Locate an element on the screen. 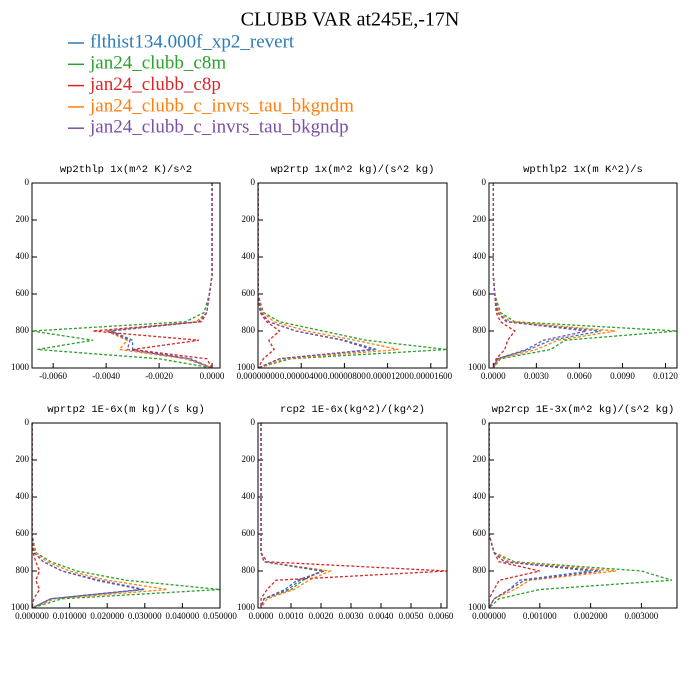 This screenshot has width=700, height=700. panel-title: wprtp2 1E-6x(m kg)/(s kg) is located at coordinates (126, 410).